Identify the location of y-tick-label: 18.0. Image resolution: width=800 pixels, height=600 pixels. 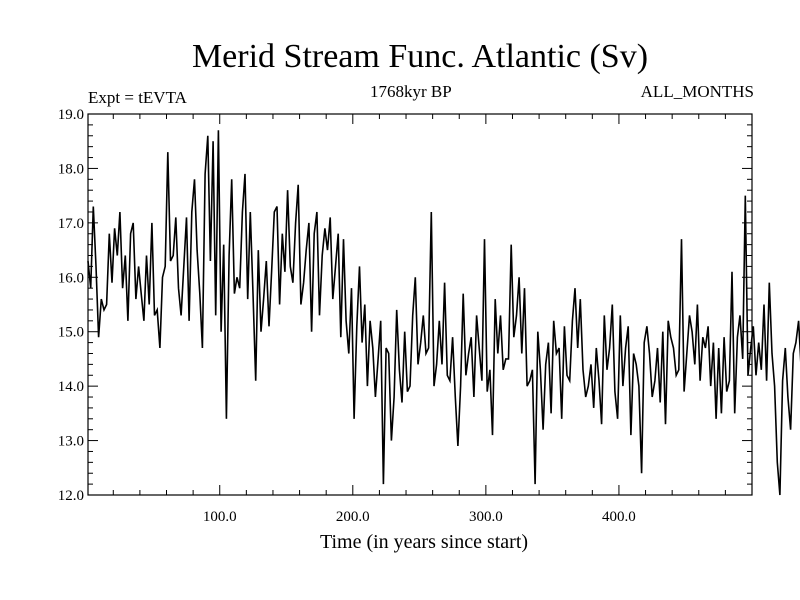
(71, 169).